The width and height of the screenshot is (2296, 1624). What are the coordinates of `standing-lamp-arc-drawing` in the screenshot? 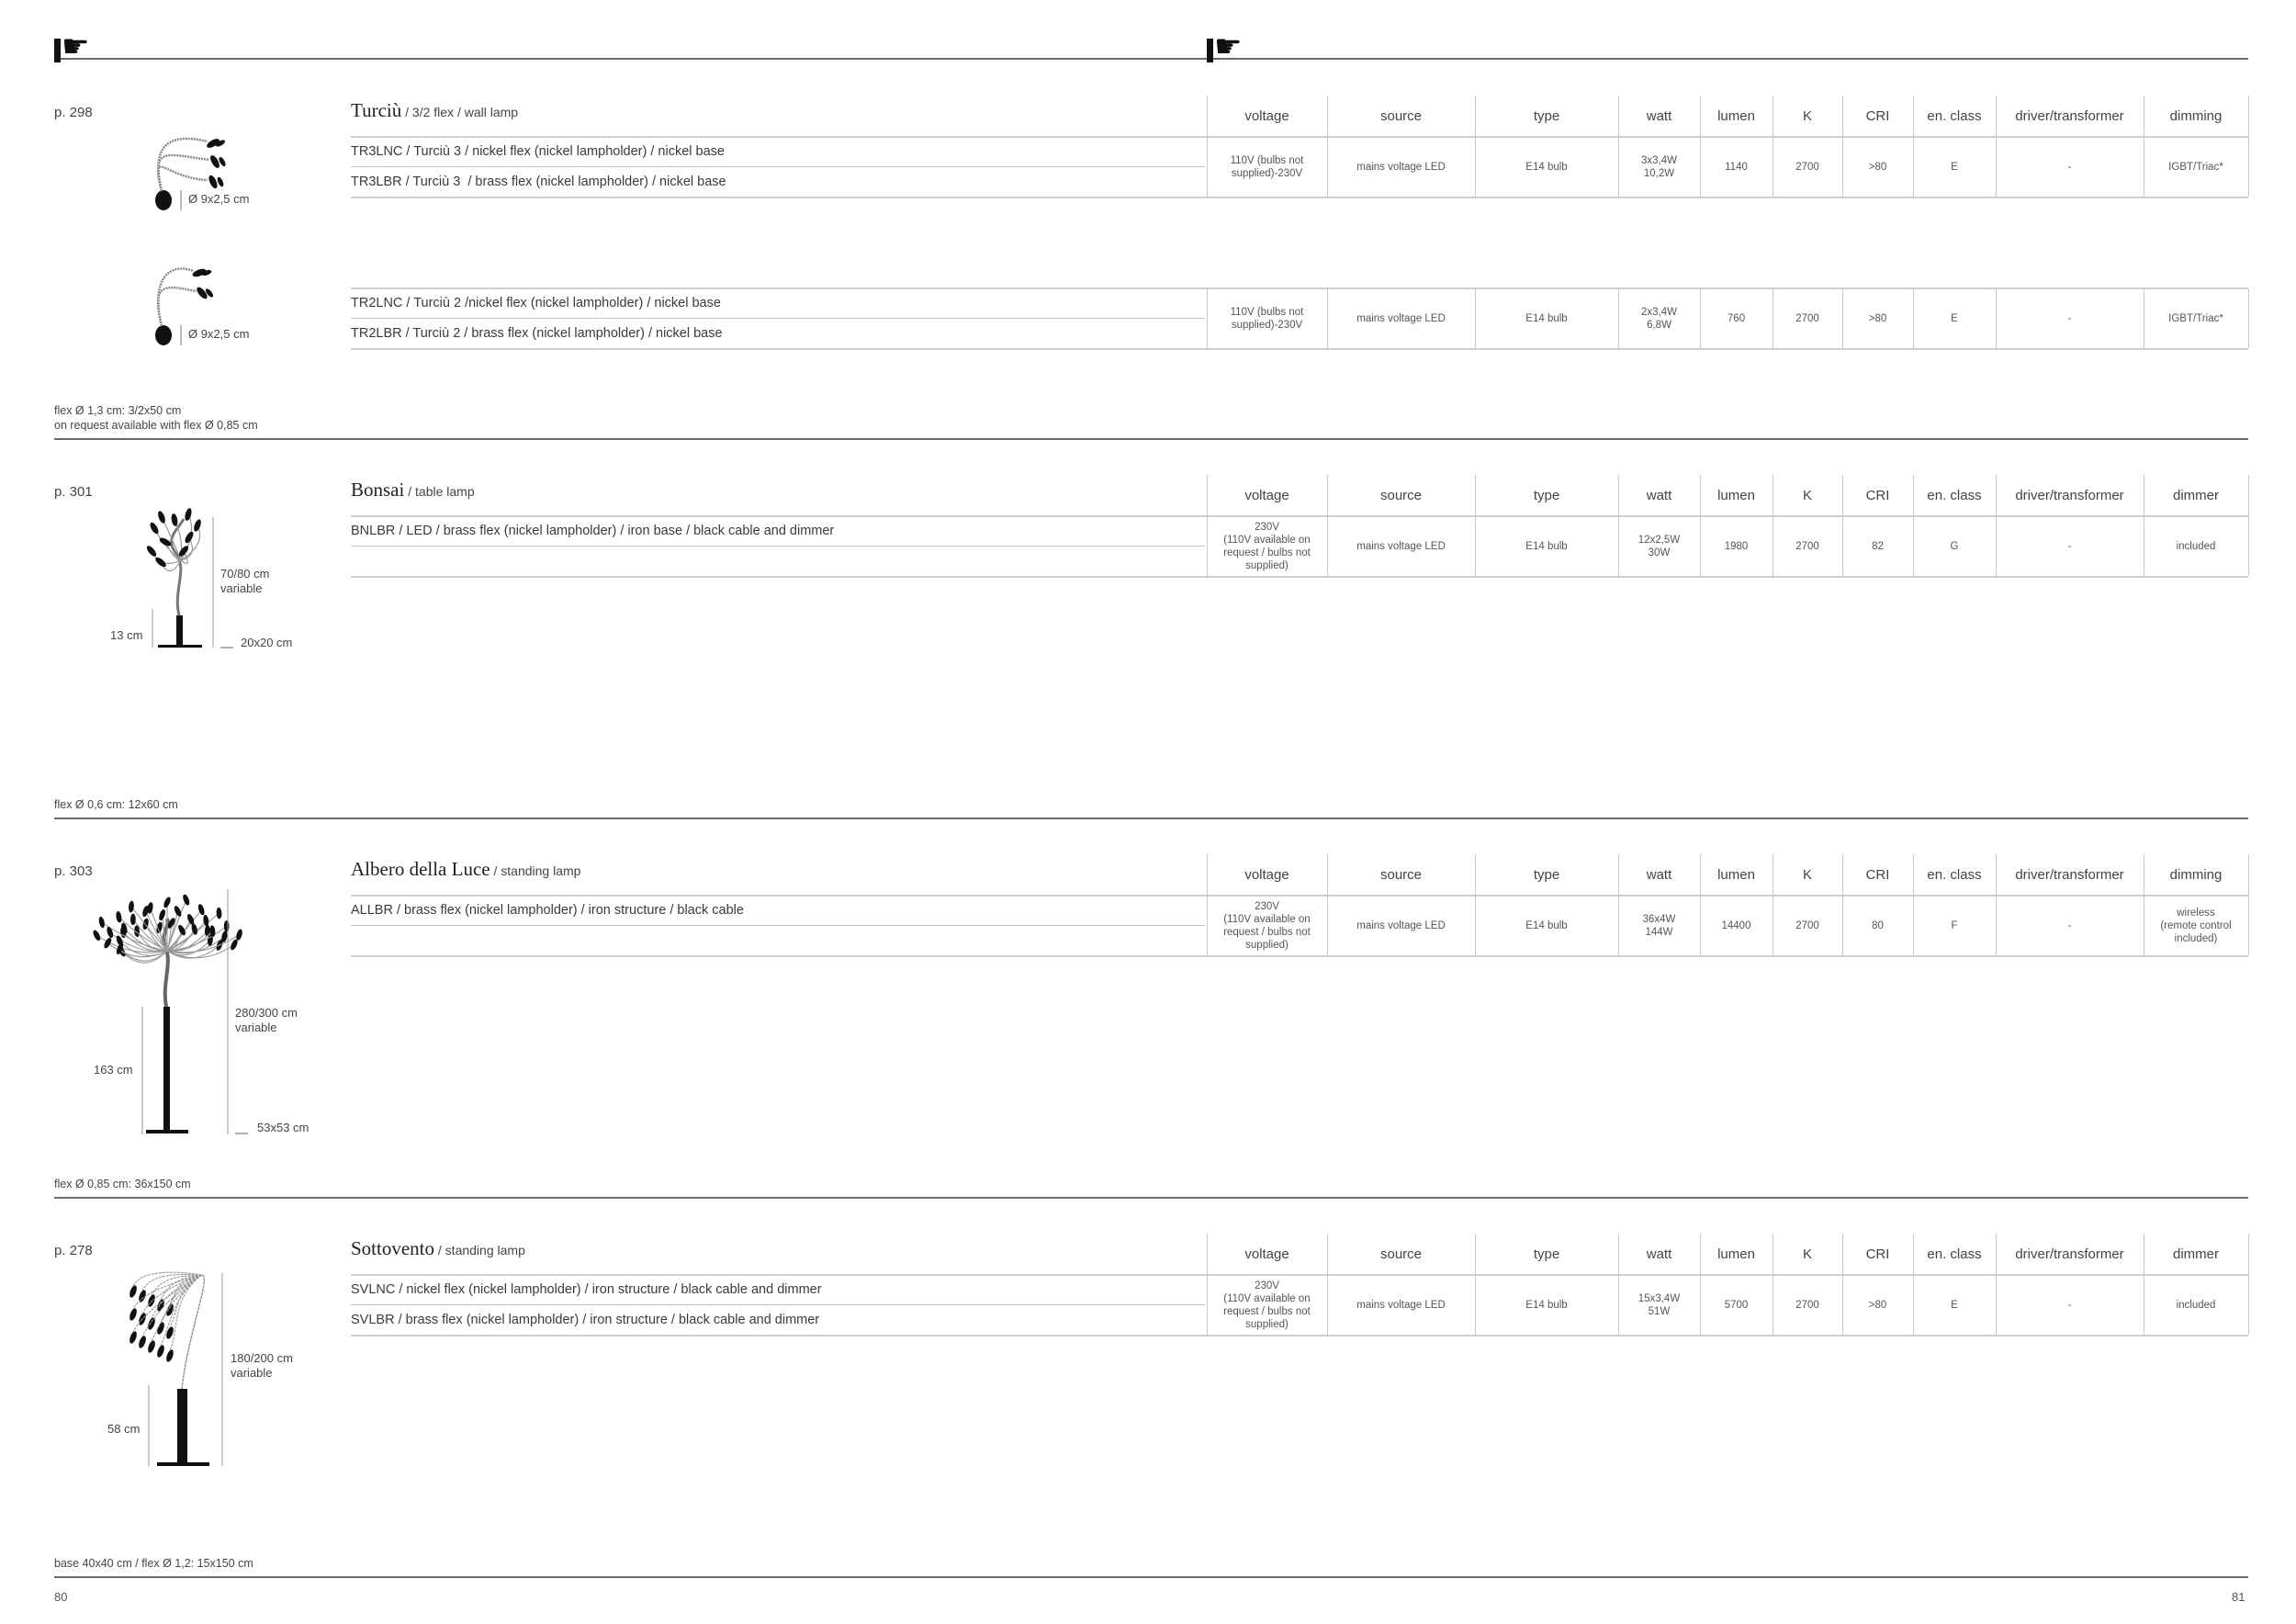 It's located at (176, 1368).